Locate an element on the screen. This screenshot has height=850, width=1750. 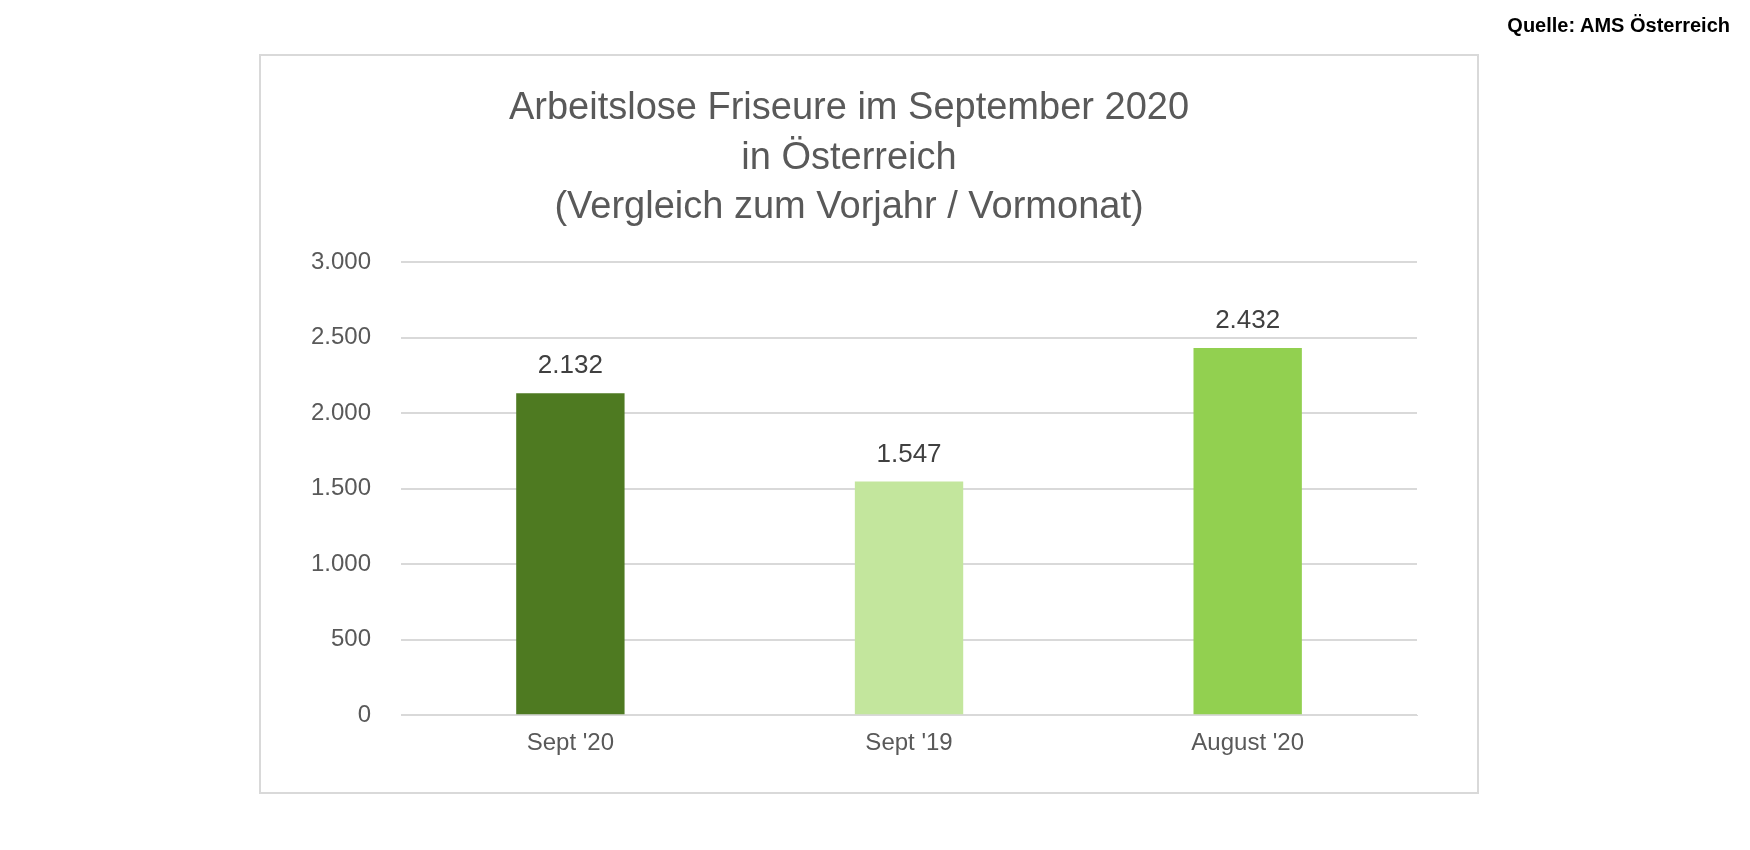
data-label: 2.432 is located at coordinates (1248, 319).